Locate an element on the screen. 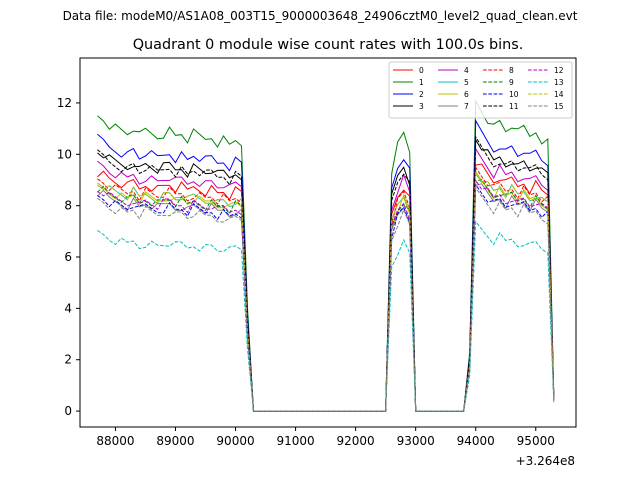 The height and width of the screenshot is (480, 640). y-tick-label: 8 is located at coordinates (68, 206).